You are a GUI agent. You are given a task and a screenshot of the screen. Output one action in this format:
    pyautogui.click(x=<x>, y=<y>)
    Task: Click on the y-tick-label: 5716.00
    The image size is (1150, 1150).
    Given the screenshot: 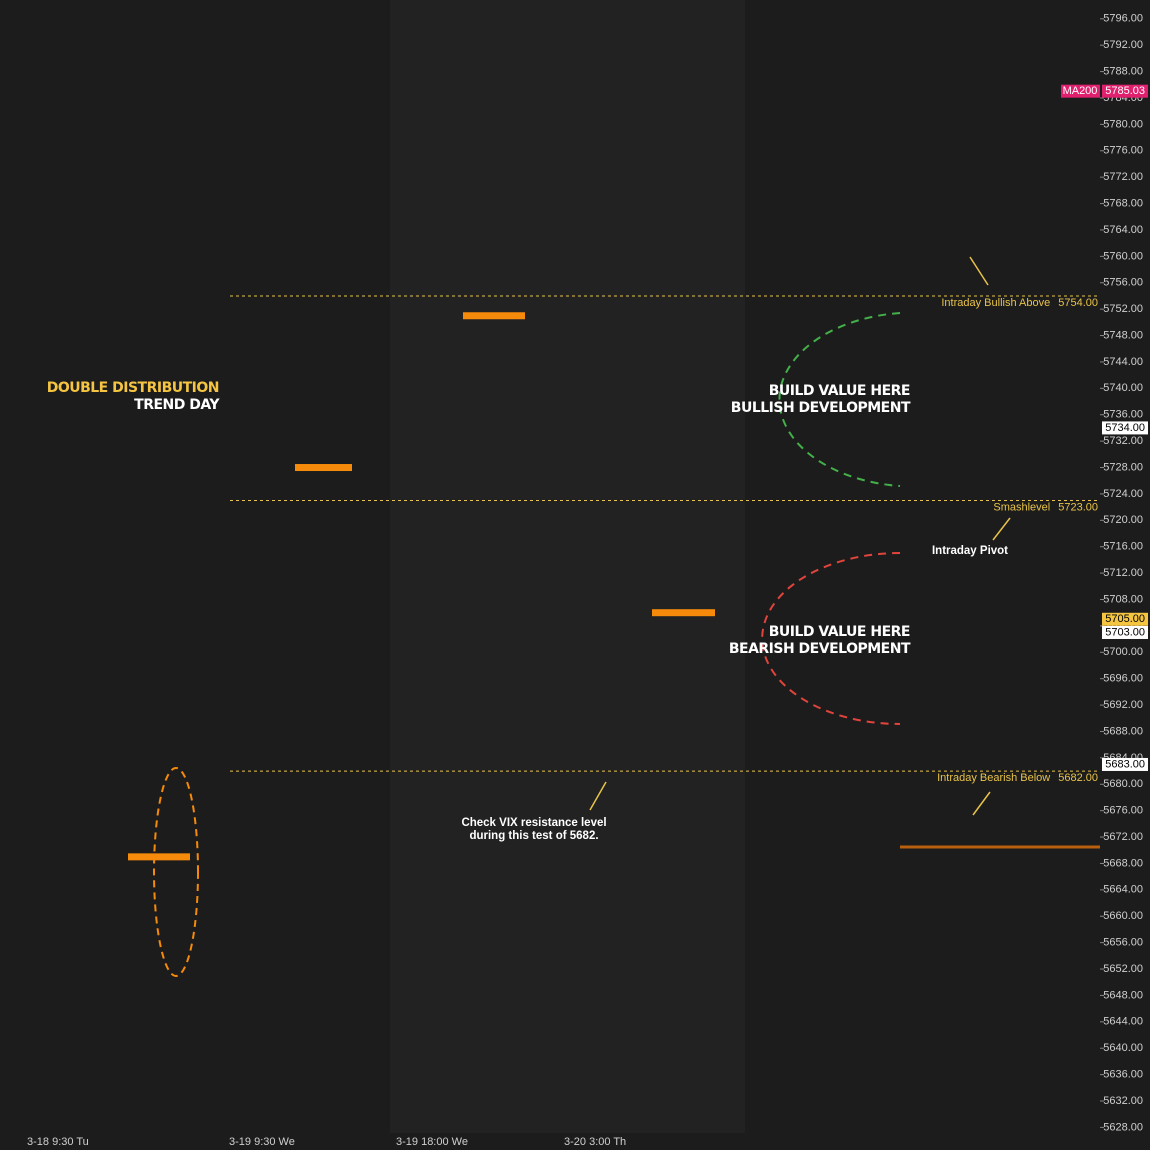 What is the action you would take?
    pyautogui.click(x=1123, y=547)
    